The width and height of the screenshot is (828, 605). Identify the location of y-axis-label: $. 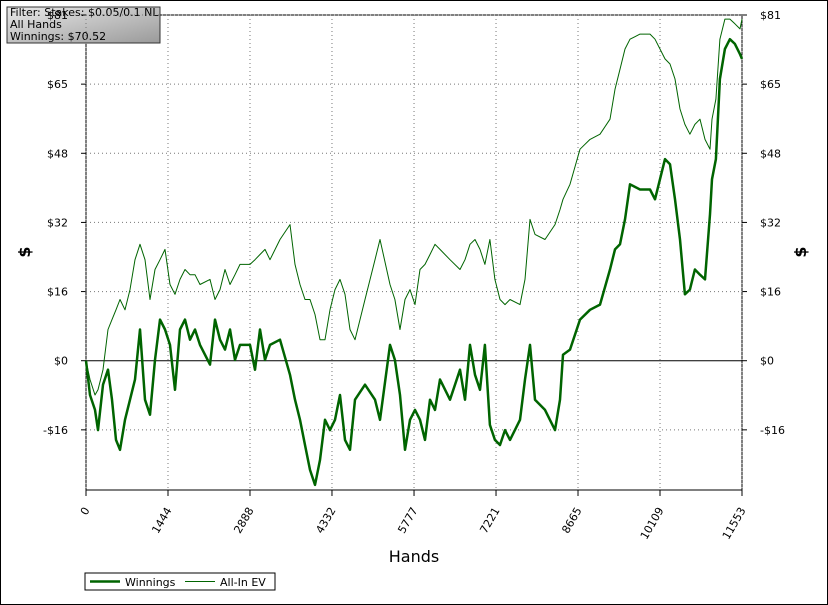
(24, 251).